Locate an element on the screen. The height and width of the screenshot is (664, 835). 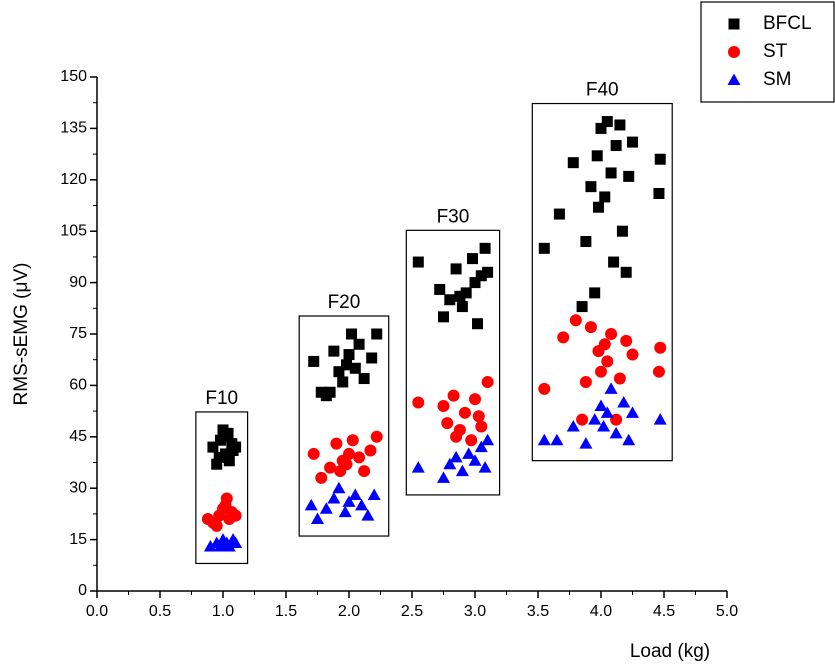
legend-label: ST is located at coordinates (775, 51).